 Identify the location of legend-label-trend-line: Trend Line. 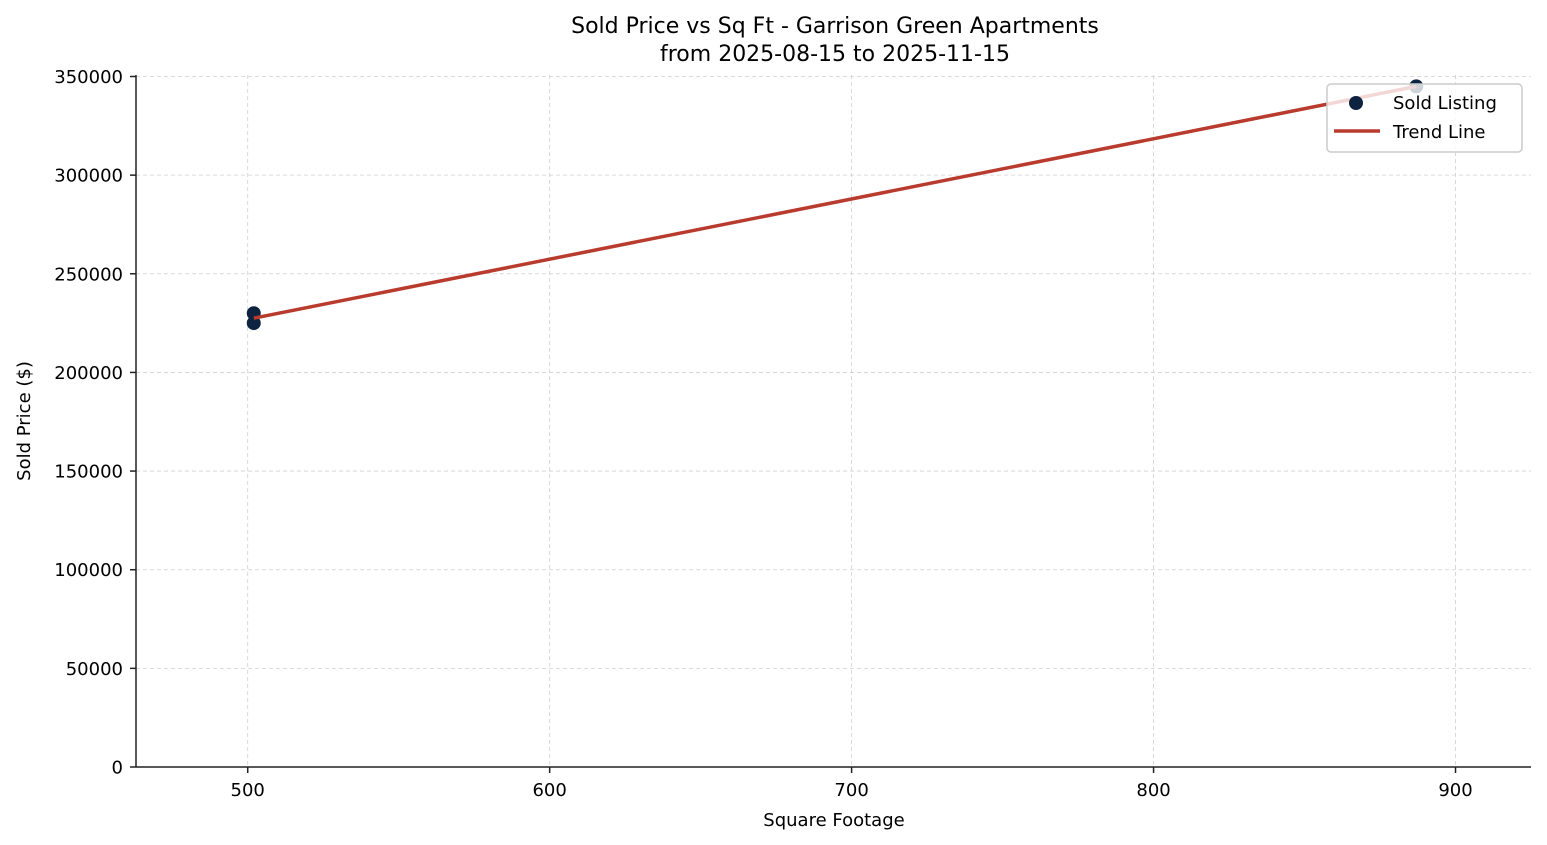
(1439, 132).